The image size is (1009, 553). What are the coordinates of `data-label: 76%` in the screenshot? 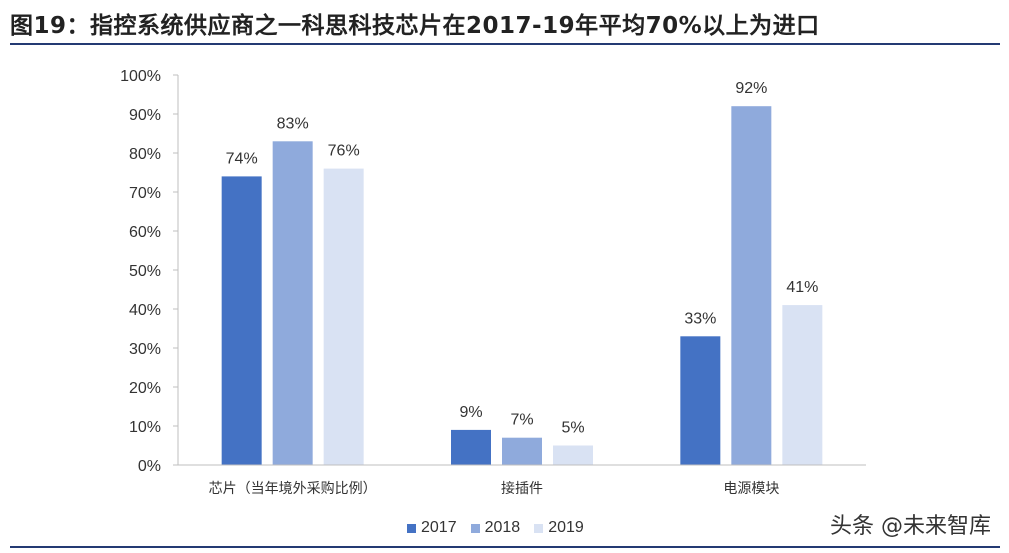 It's located at (344, 151).